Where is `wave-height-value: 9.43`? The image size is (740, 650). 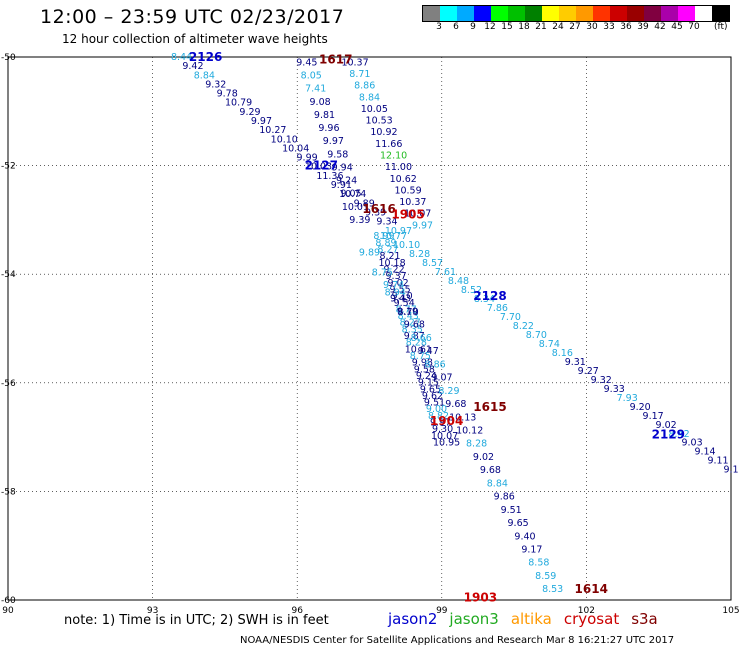 wave-height-value: 9.43 is located at coordinates (400, 298).